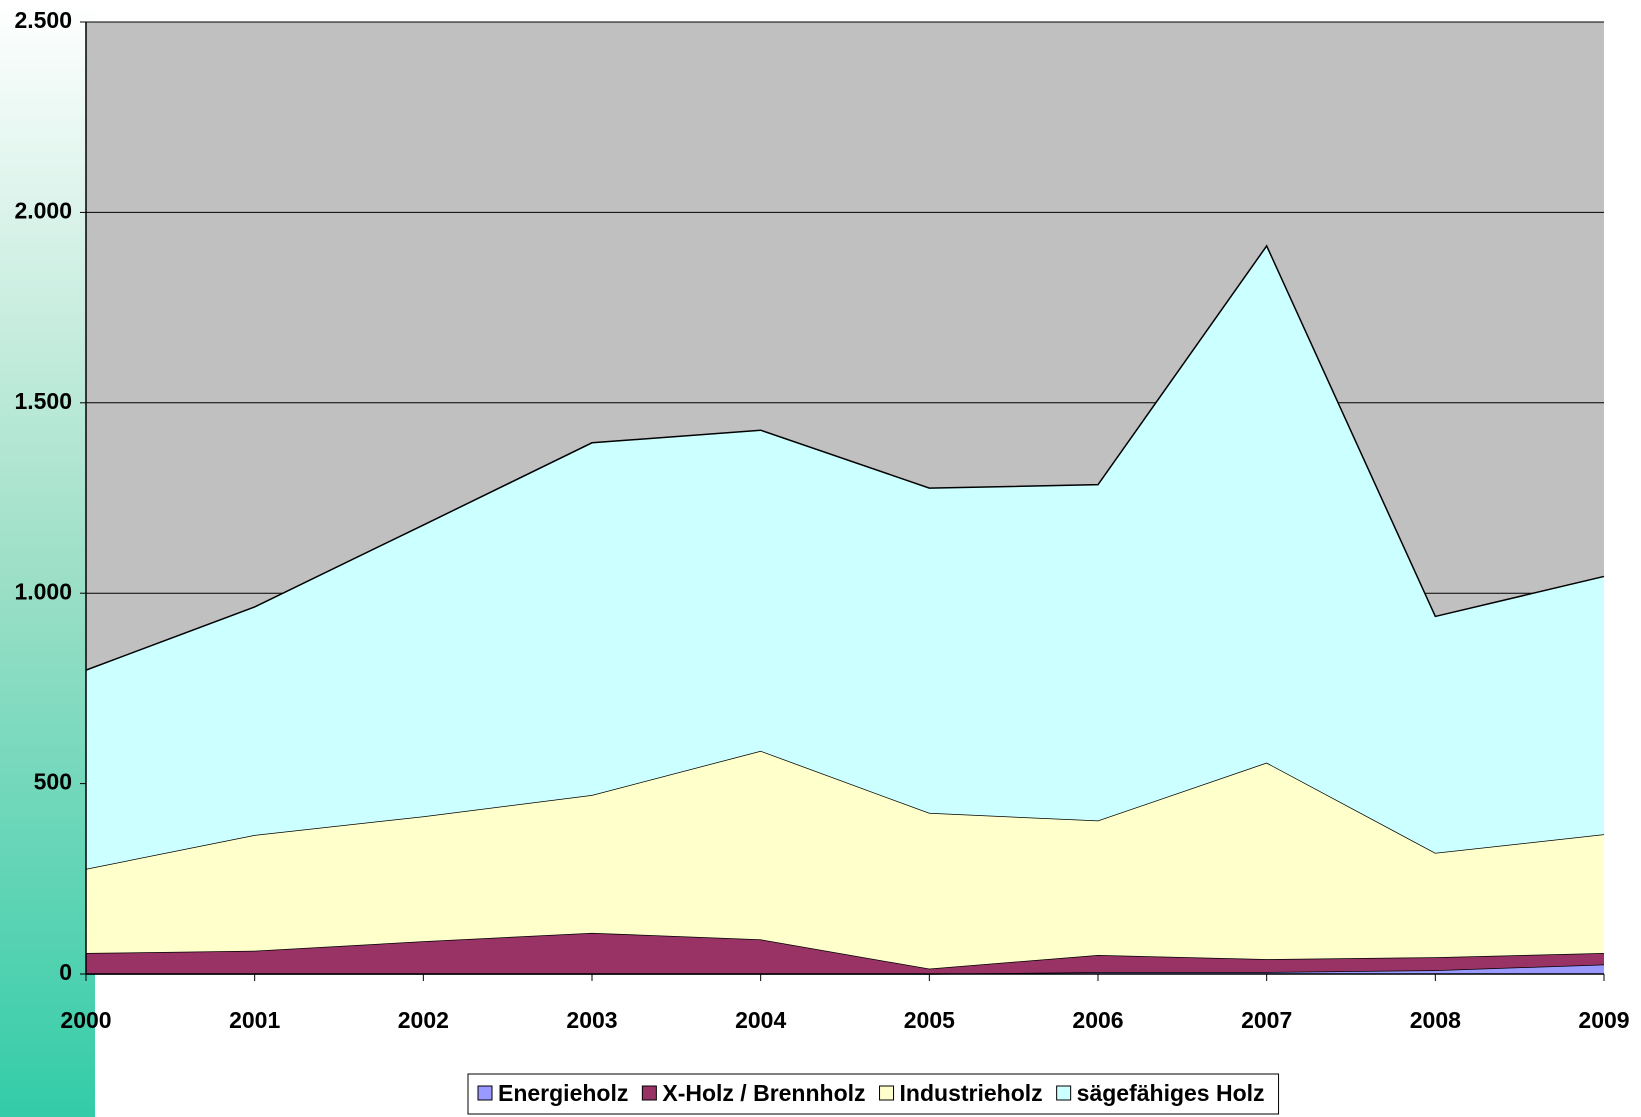 The height and width of the screenshot is (1117, 1641). Describe the element at coordinates (43, 20) in the screenshot. I see `y-tick-label: 2.500` at that location.